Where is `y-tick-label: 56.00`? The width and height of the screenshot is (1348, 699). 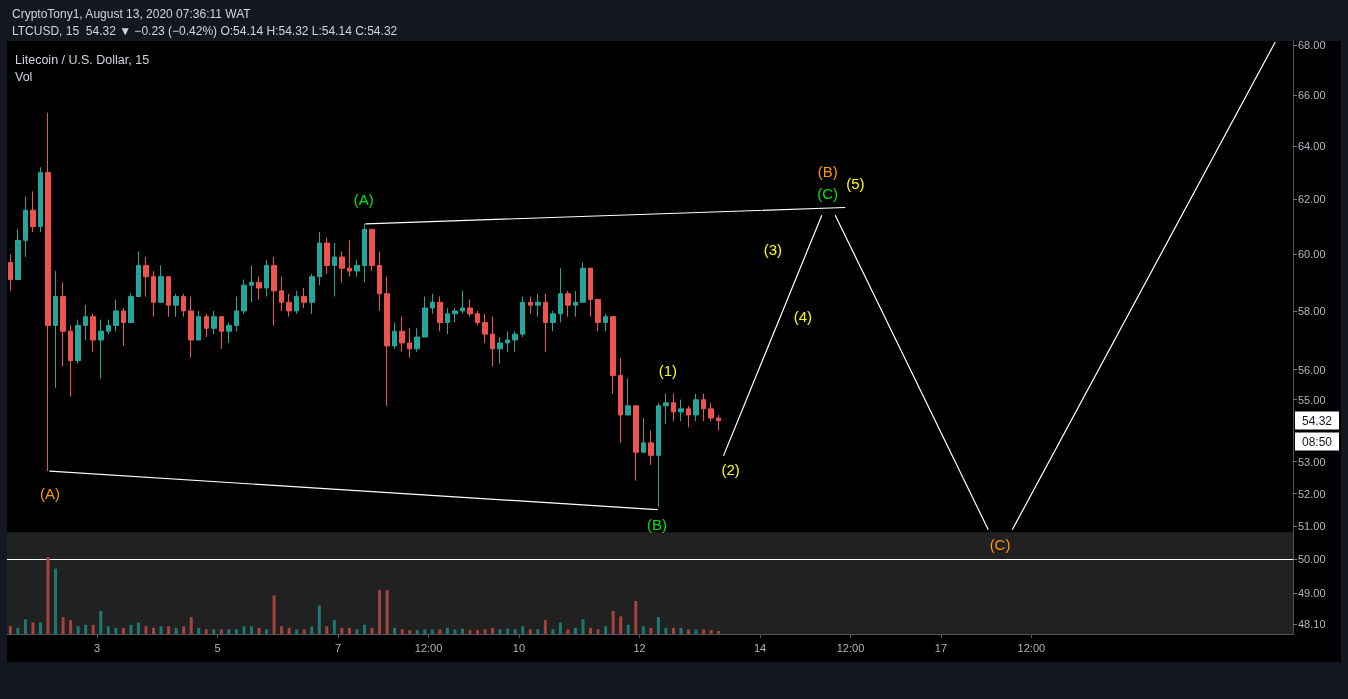
y-tick-label: 56.00 is located at coordinates (1312, 369).